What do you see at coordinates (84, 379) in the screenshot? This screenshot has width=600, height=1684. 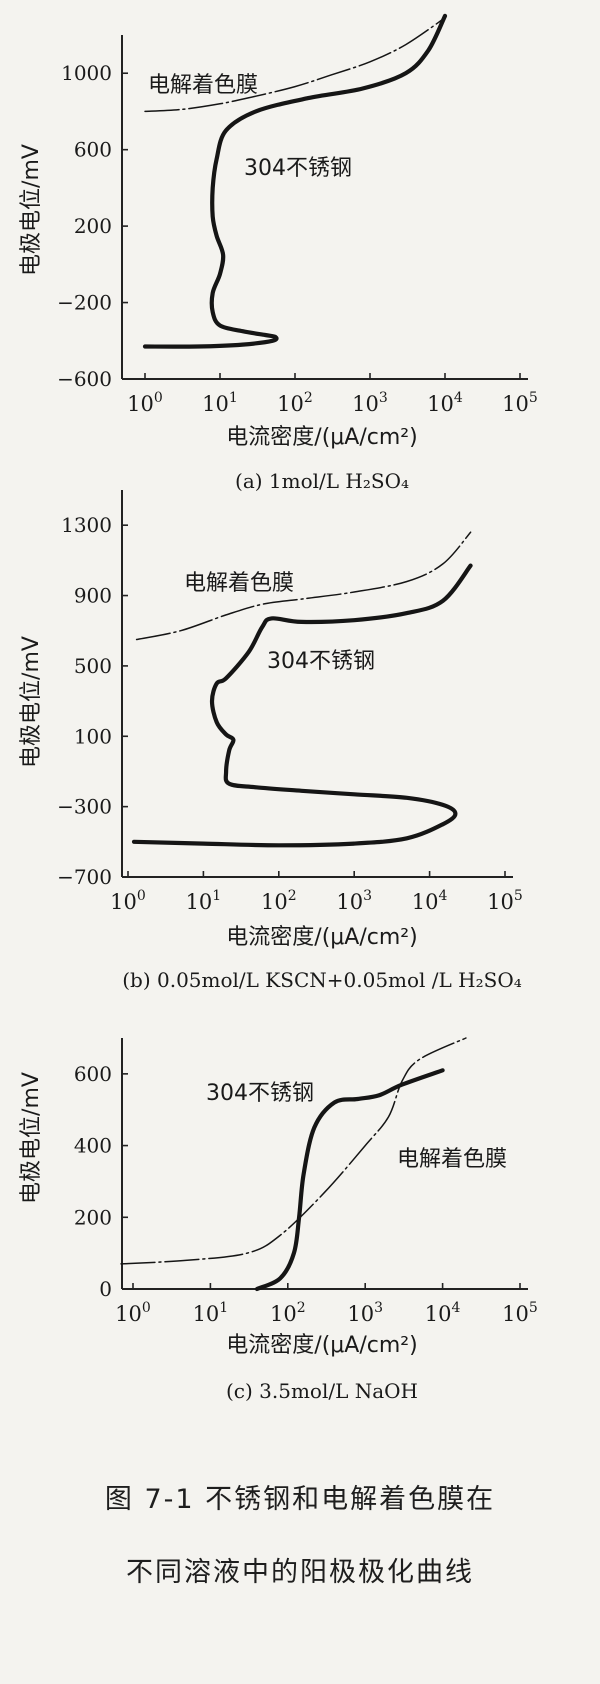 I see `y-tick-label: −600` at bounding box center [84, 379].